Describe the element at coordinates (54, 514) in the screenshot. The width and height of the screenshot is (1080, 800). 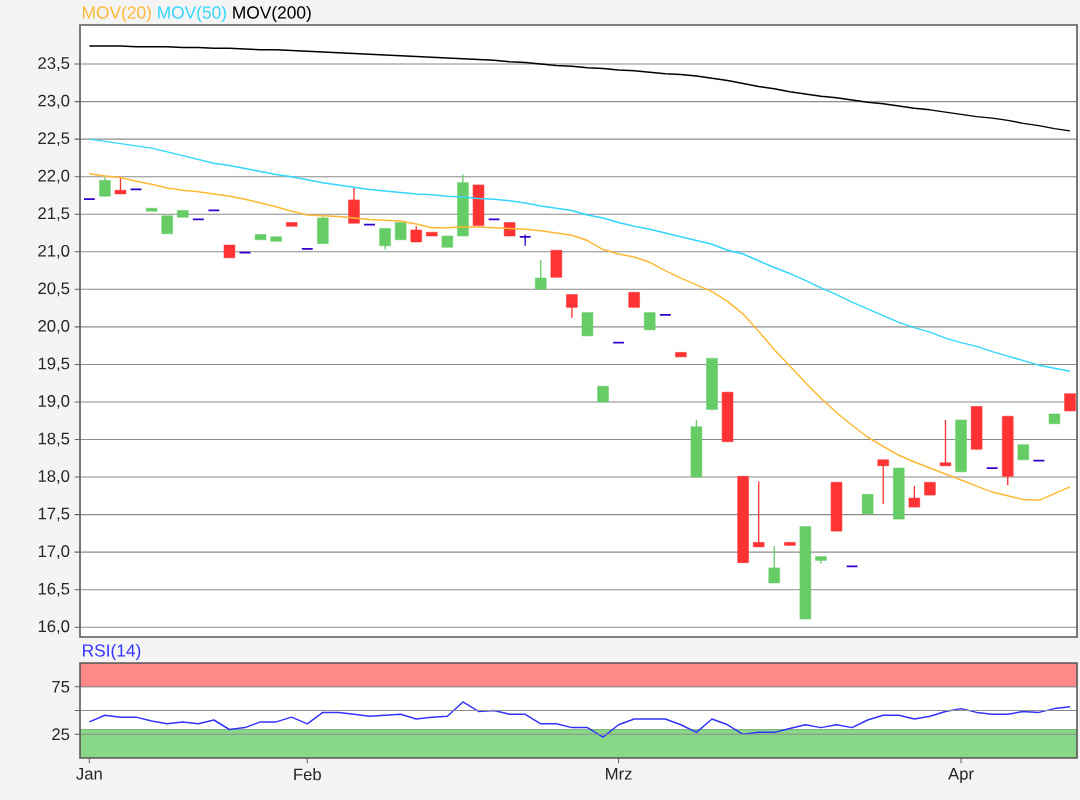
I see `y-tick-label: 17,5` at that location.